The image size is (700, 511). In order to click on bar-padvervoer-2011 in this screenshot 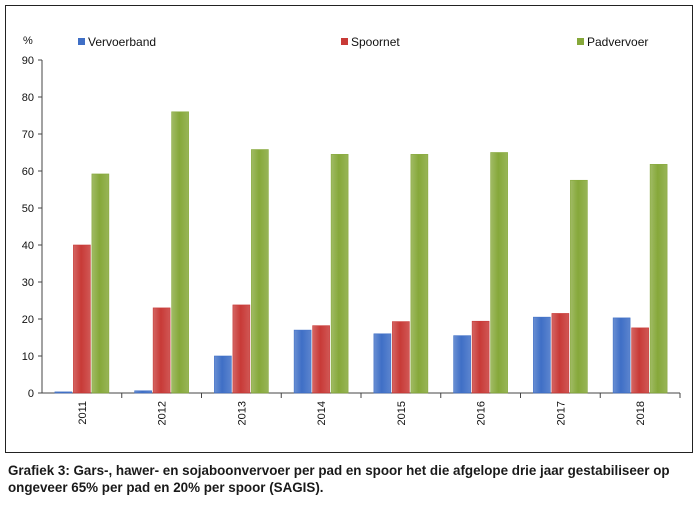, I will do `click(100, 283)`.